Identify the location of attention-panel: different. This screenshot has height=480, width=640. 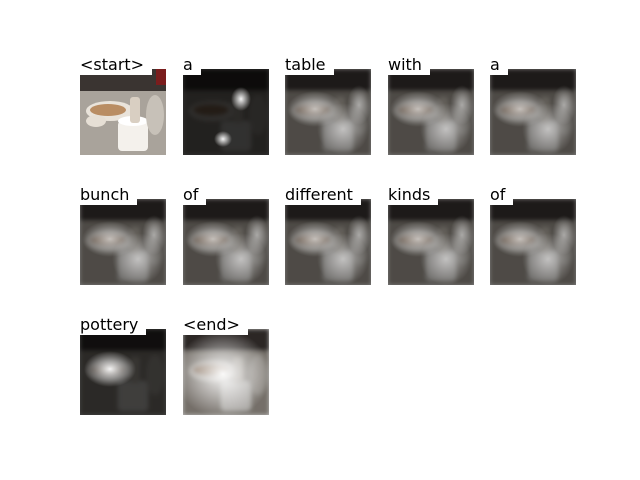
(328, 239).